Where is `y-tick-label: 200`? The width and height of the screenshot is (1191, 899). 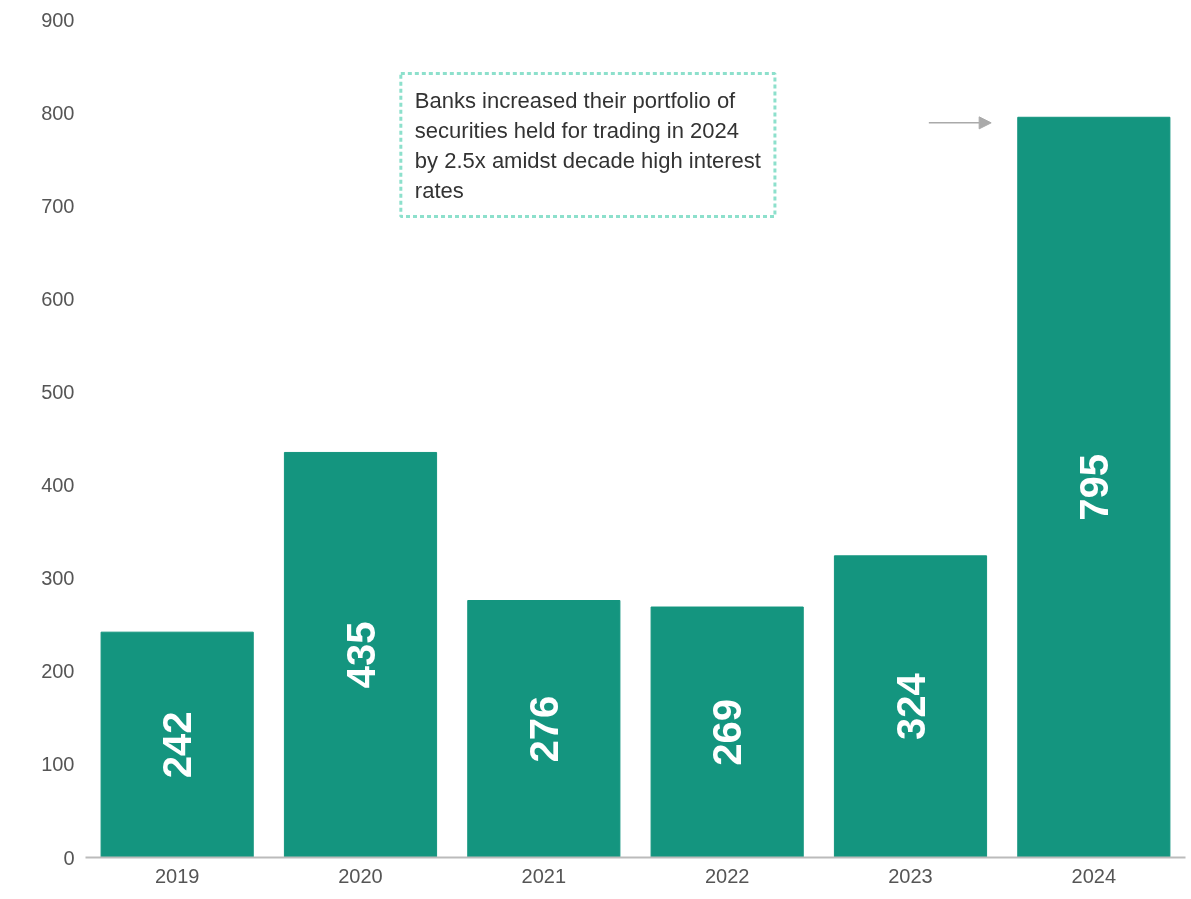
y-tick-label: 200 is located at coordinates (58, 671).